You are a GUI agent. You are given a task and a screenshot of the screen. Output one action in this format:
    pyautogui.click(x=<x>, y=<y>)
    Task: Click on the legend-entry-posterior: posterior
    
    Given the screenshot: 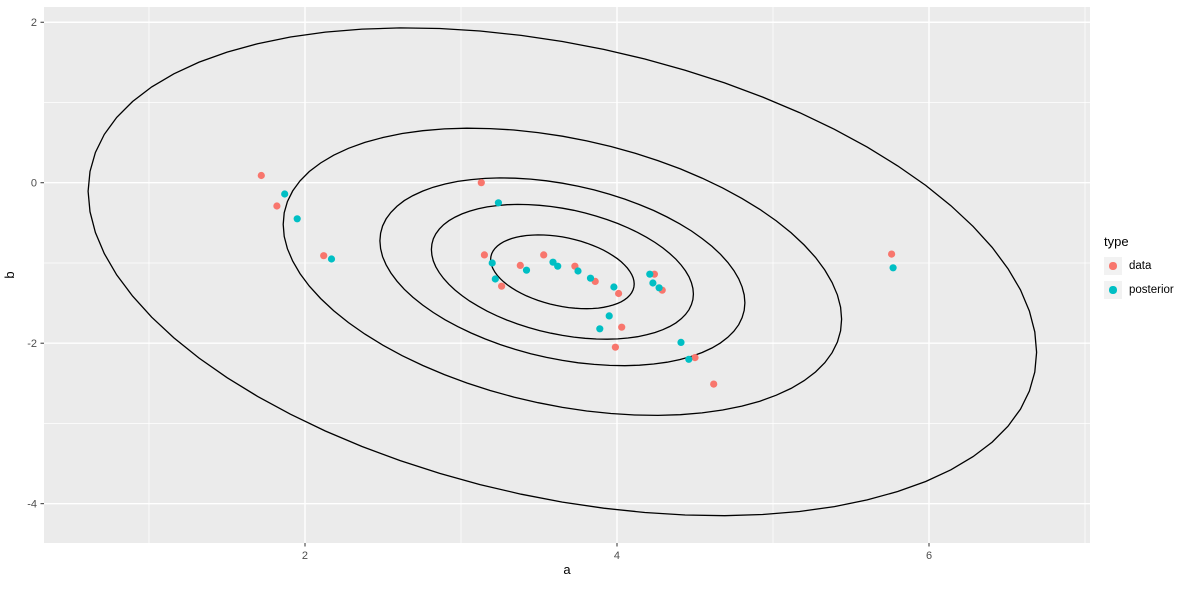 What is the action you would take?
    pyautogui.click(x=1139, y=290)
    